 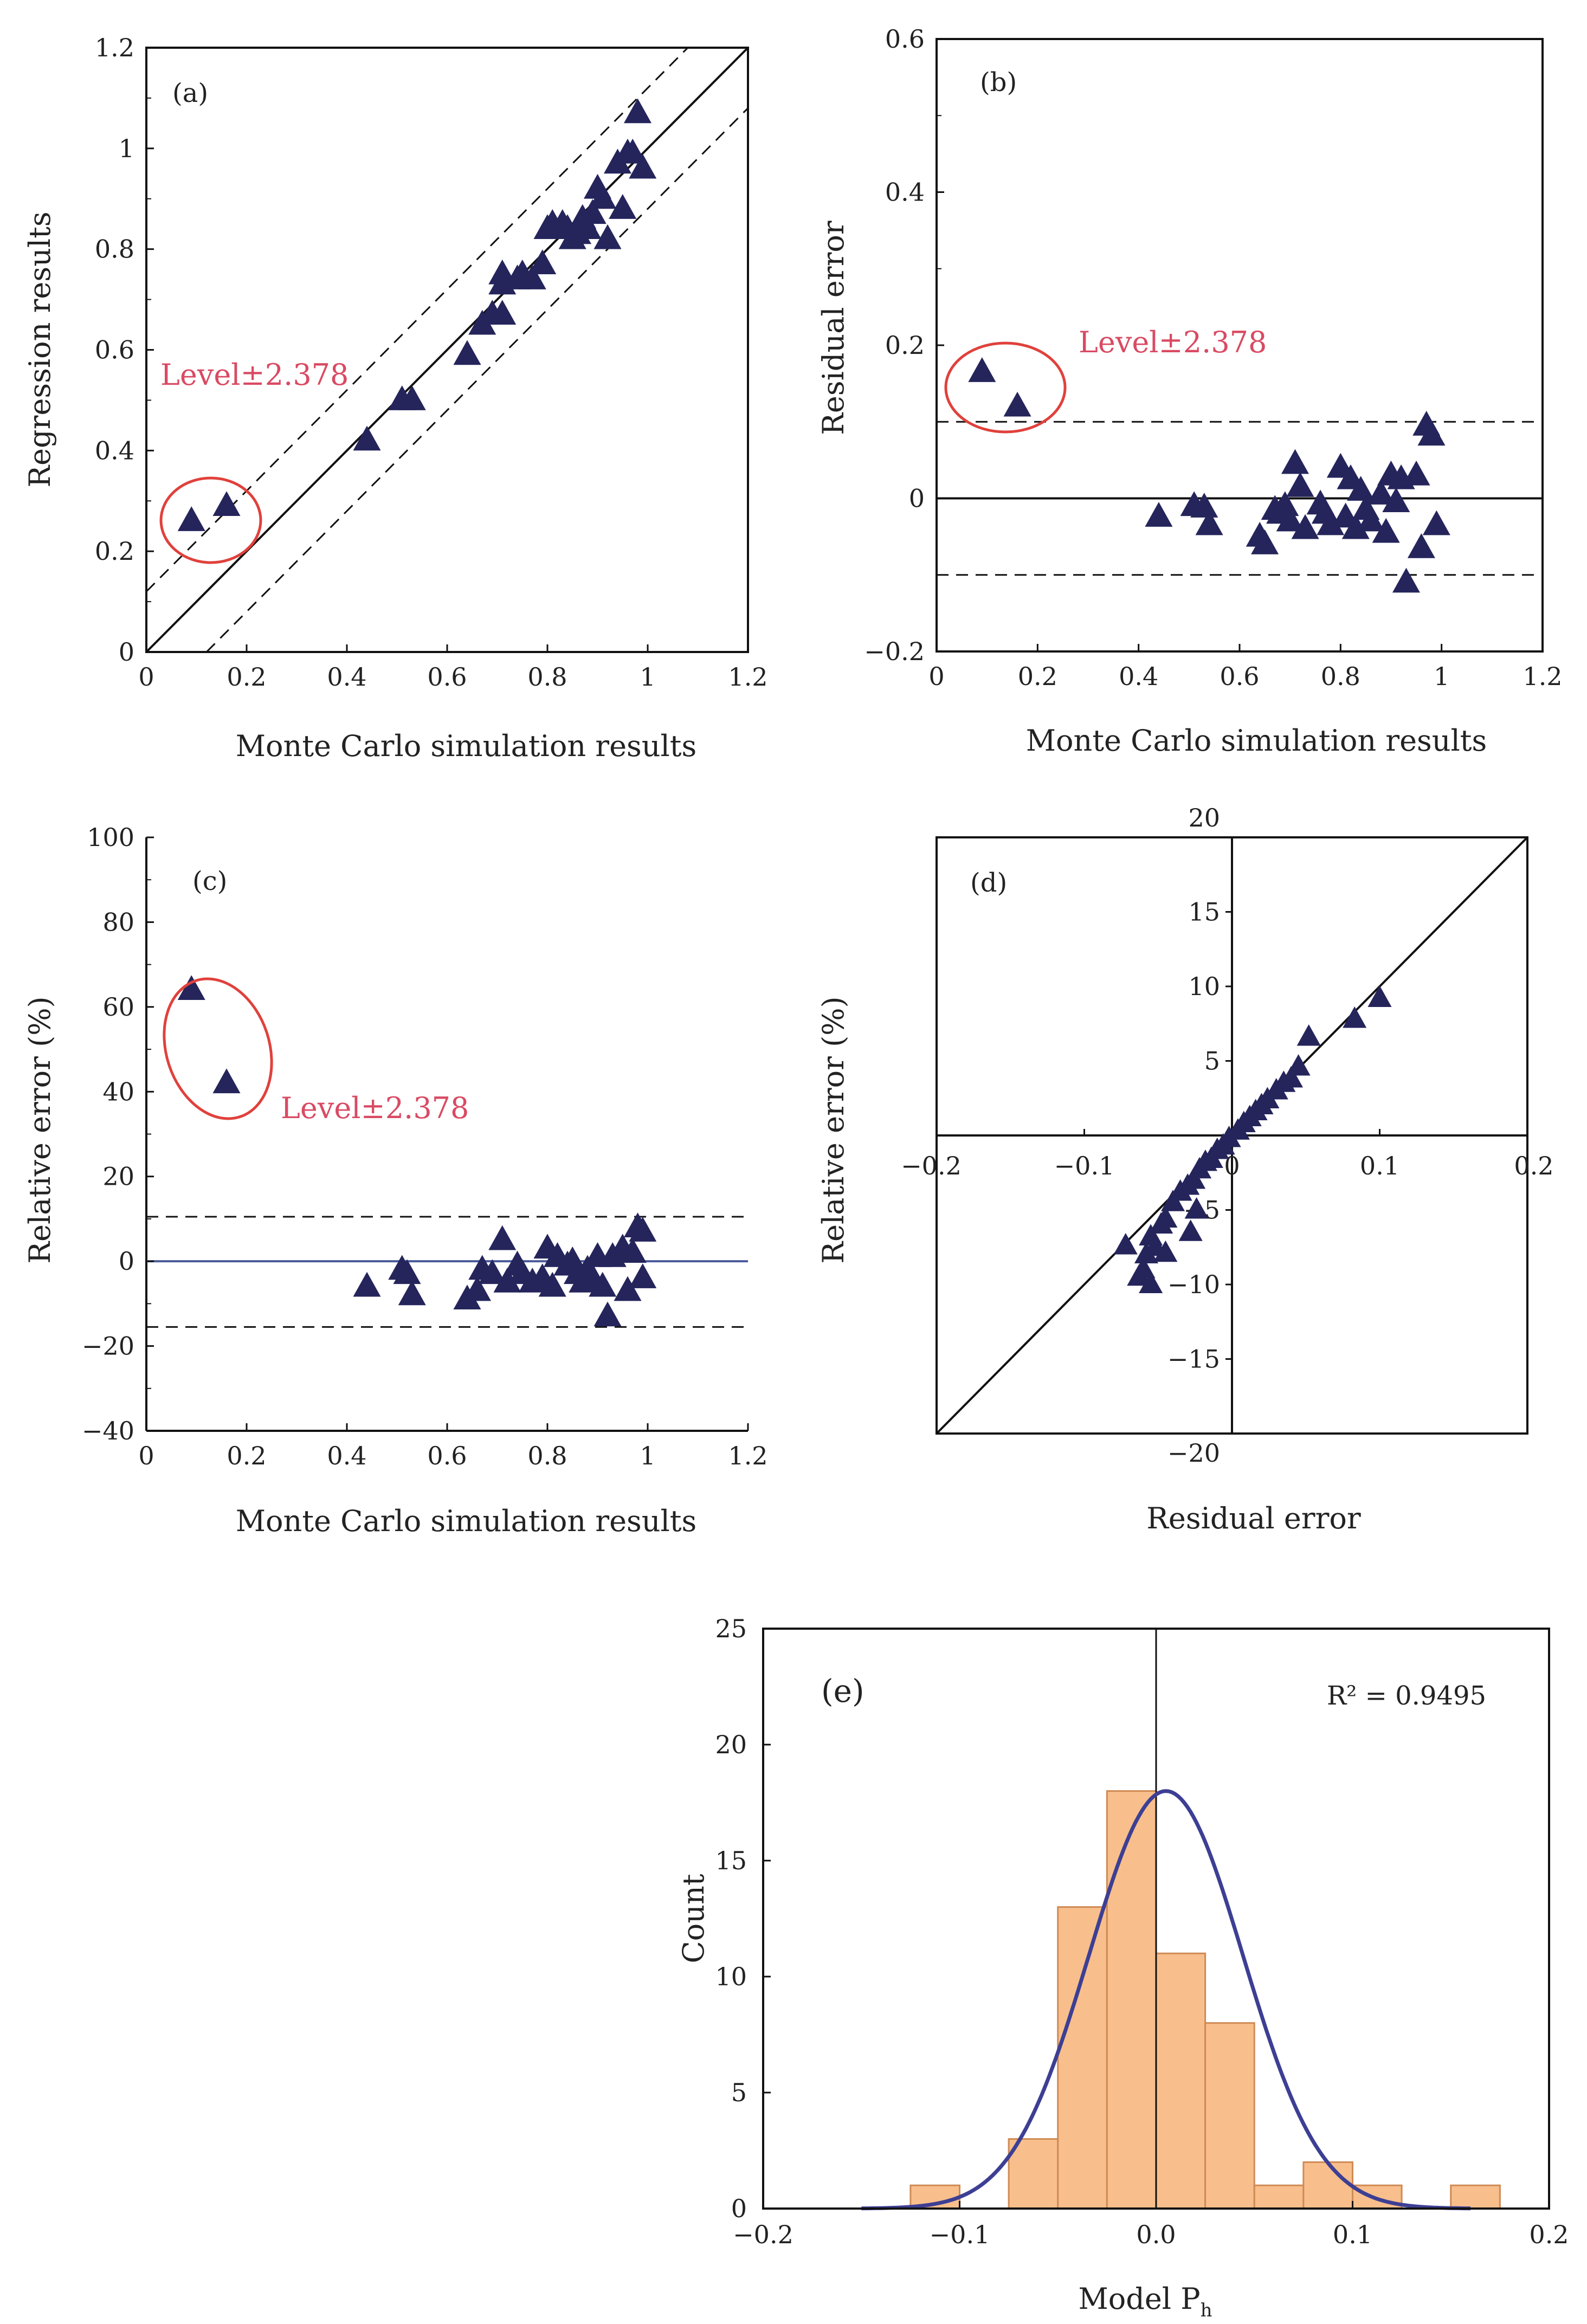 I want to click on y-tick-label: 80, so click(x=118, y=922).